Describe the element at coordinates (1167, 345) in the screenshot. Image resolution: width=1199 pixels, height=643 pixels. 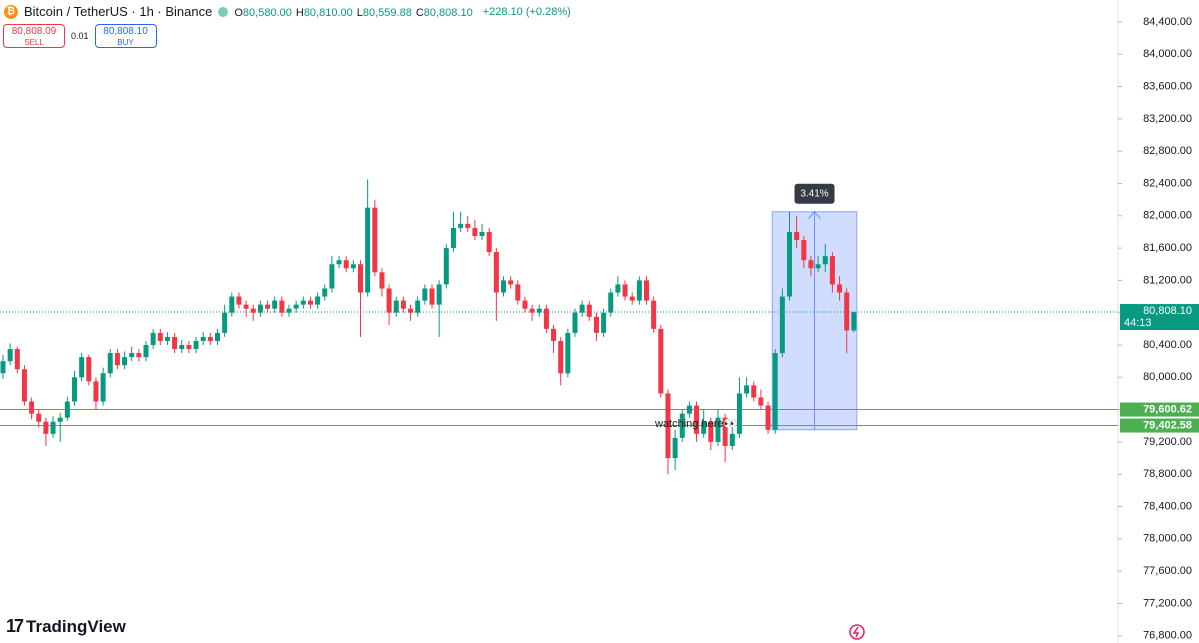
I see `y-tick-label: 80,400.00` at that location.